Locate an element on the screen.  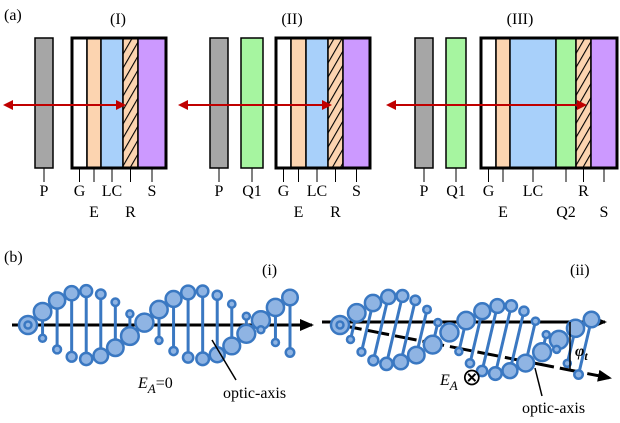
angle-sub: t is located at coordinates (586, 356).